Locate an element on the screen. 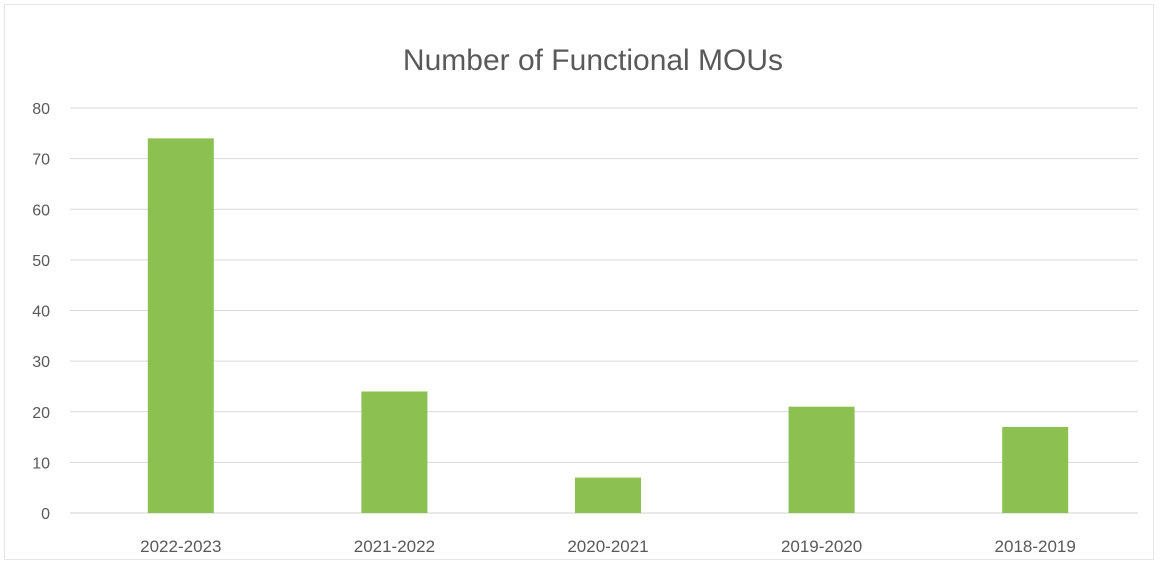 Image resolution: width=1160 pixels, height=567 pixels. y-tick-label: 70 is located at coordinates (41, 160).